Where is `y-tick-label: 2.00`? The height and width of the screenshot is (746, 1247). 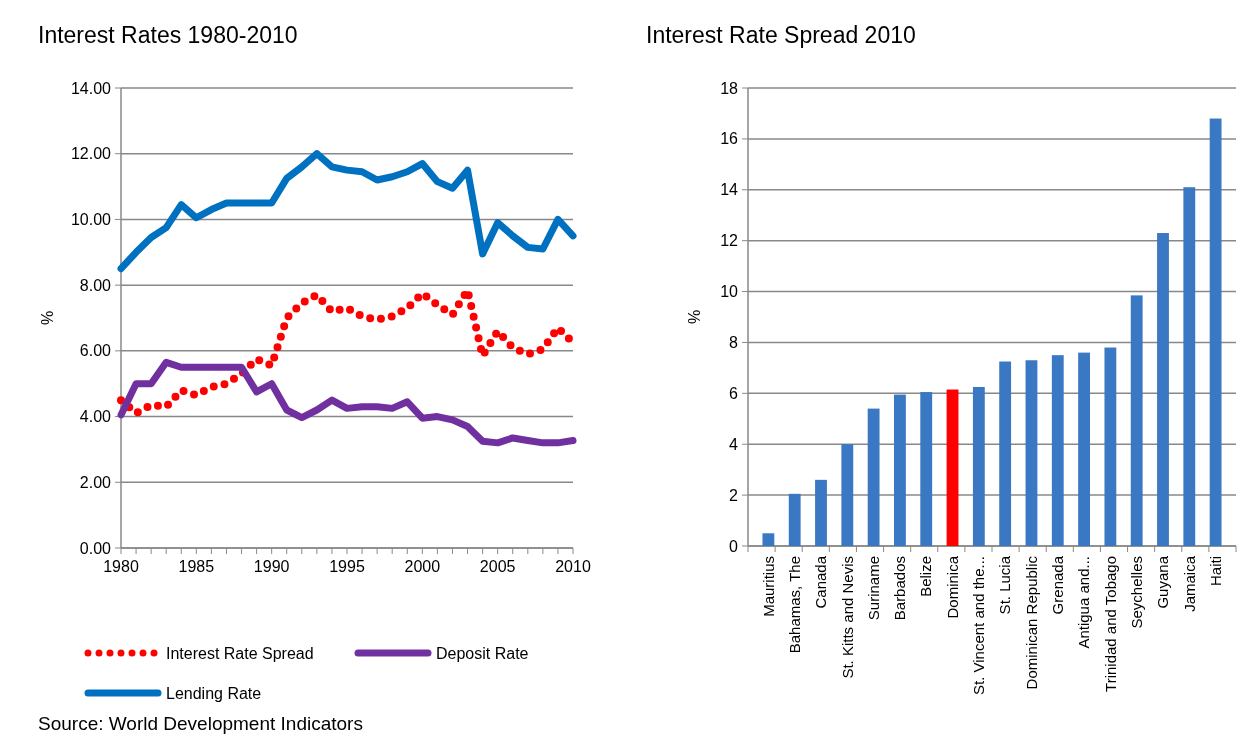
y-tick-label: 2.00 is located at coordinates (95, 482).